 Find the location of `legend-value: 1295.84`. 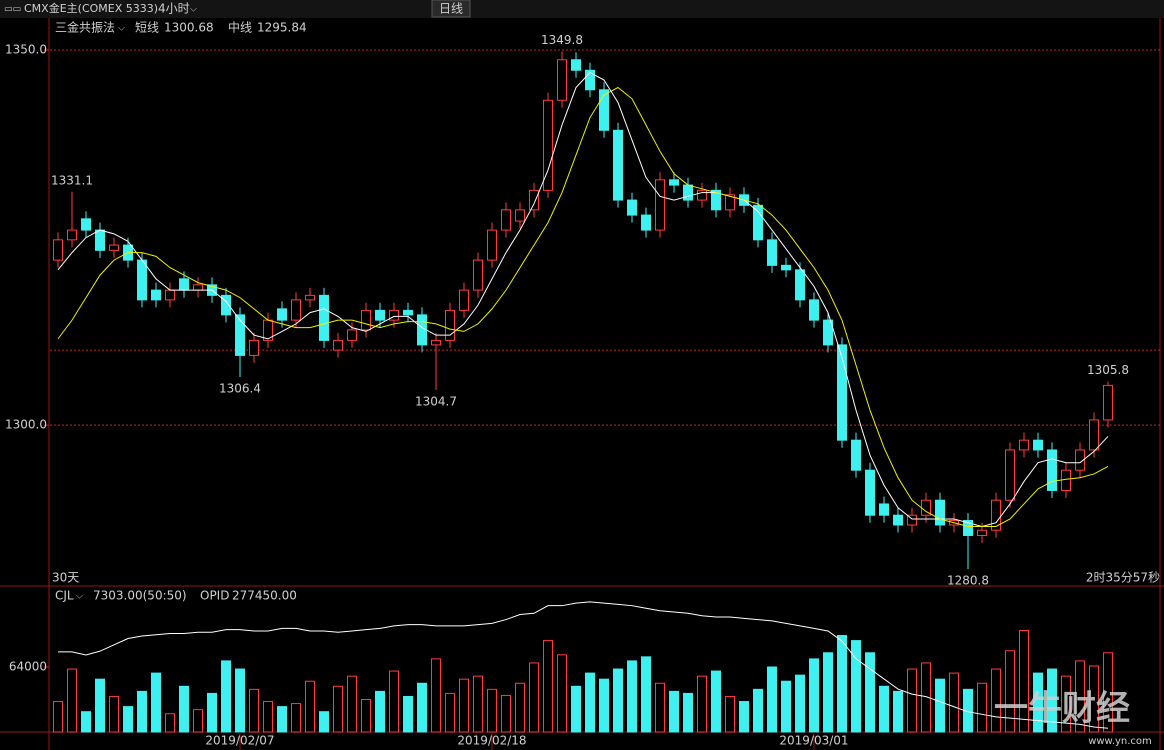

legend-value: 1295.84 is located at coordinates (282, 28).